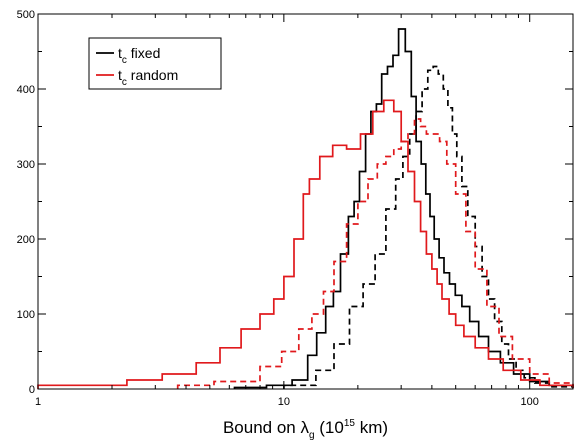 The image size is (576, 444). I want to click on legend-label-fixed-main: t, so click(120, 53).